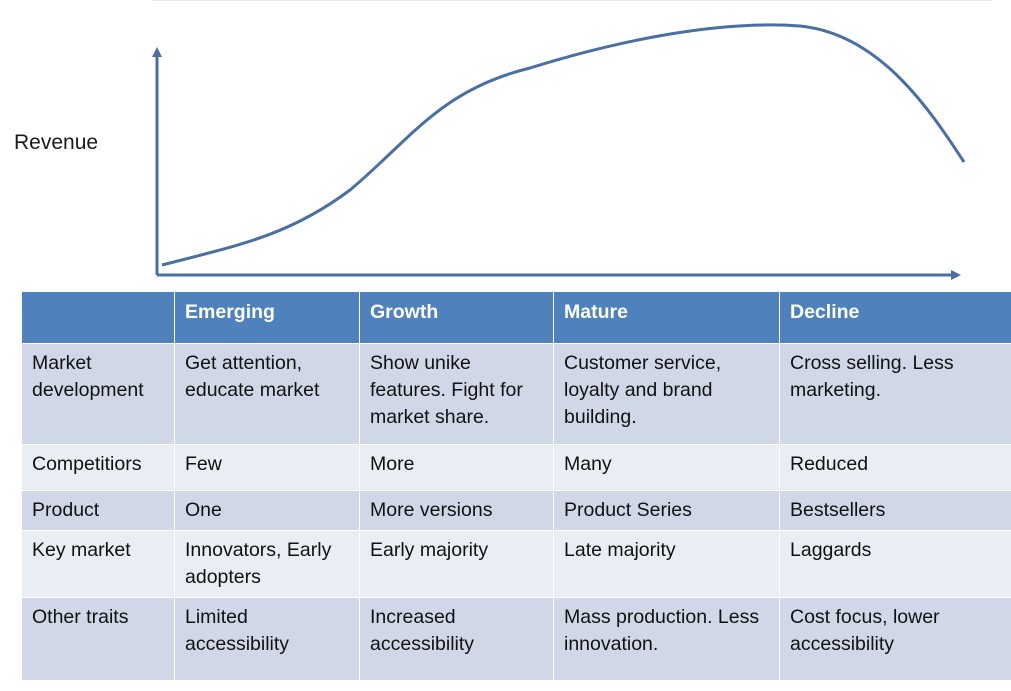 The image size is (1011, 691). I want to click on table-cell: Bestsellers, so click(895, 510).